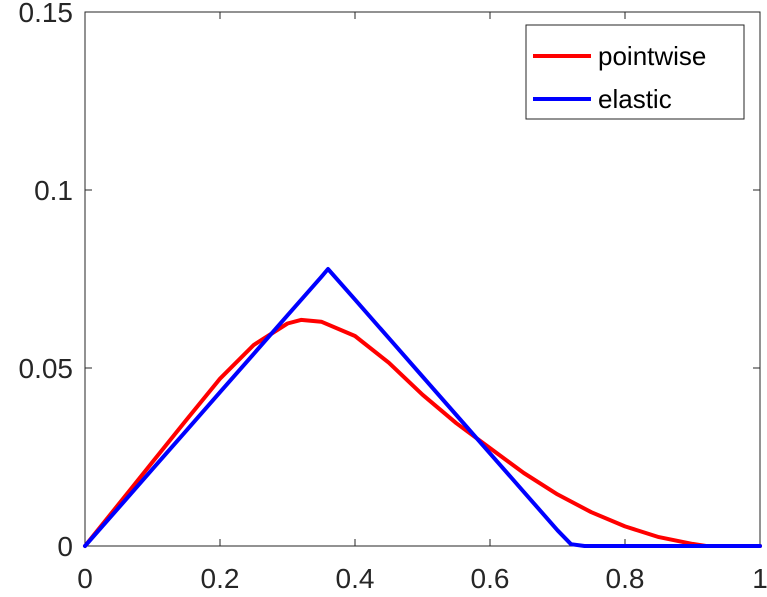  Describe the element at coordinates (625, 578) in the screenshot. I see `x-tick-label: 0.8` at that location.